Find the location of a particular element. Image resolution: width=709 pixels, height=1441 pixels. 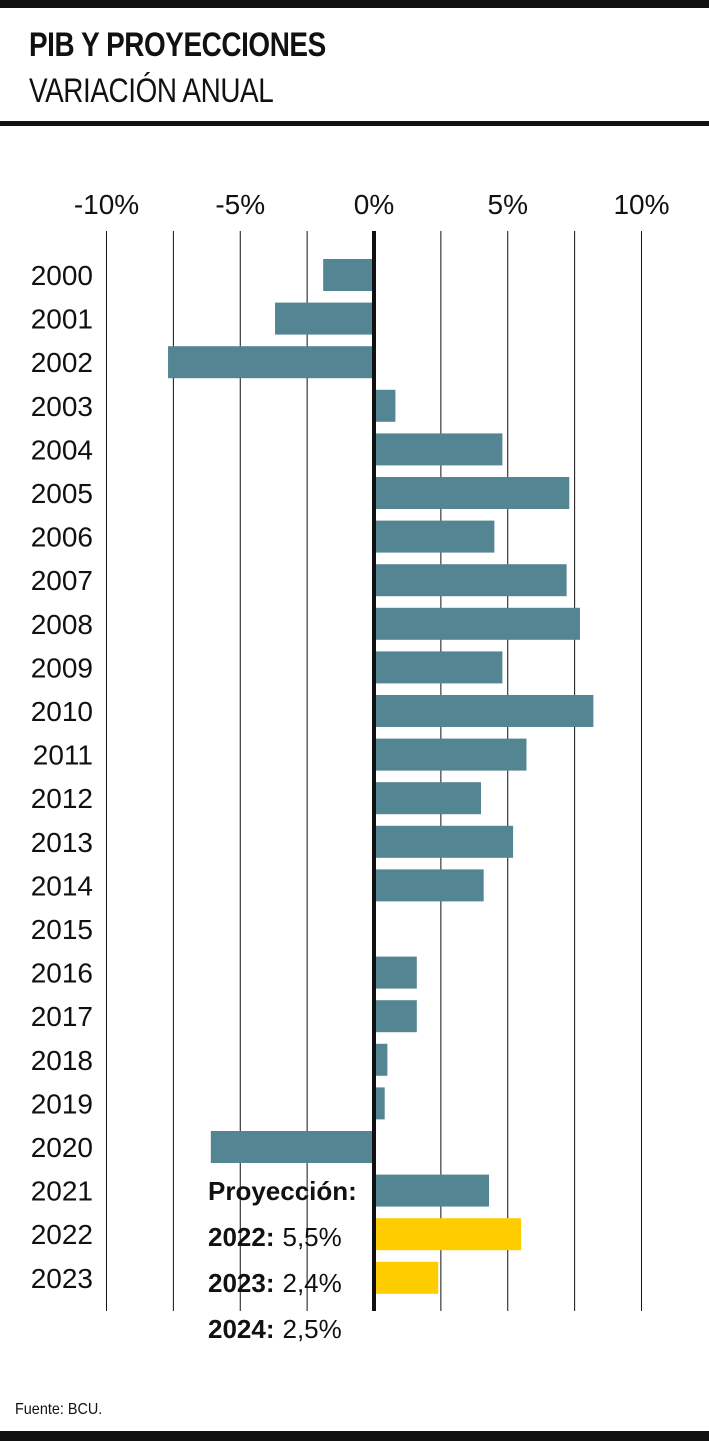

year-label: 2007 is located at coordinates (62, 580).